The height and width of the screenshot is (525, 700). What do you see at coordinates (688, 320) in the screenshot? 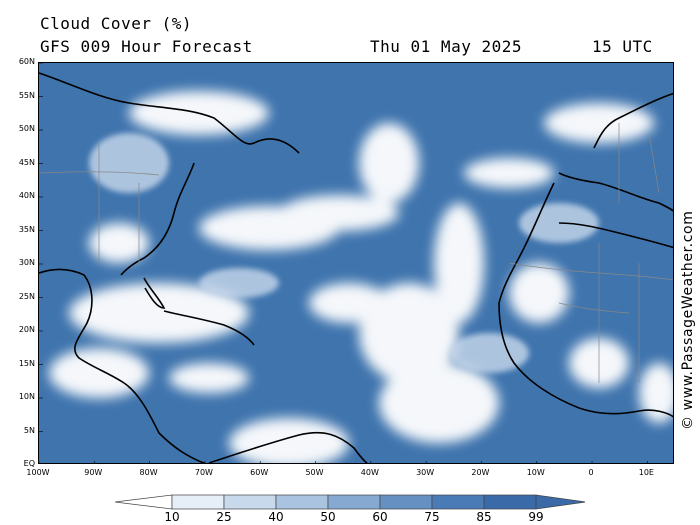
I see `site-credit: © www.PassageWeather.com` at bounding box center [688, 320].